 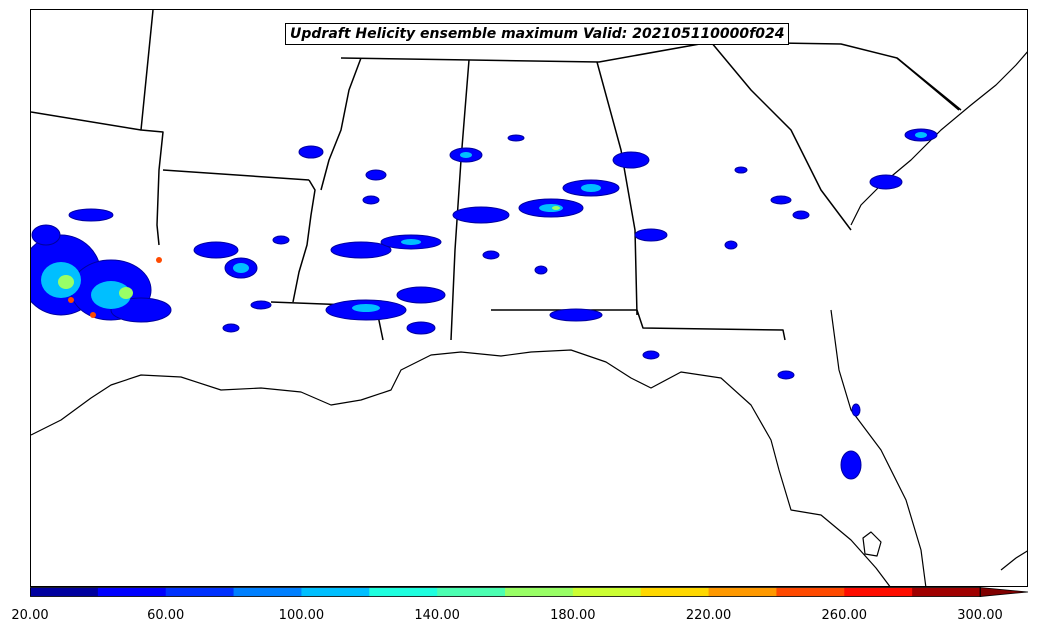 What do you see at coordinates (878, 447) in the screenshot?
I see `florida-east-coast` at bounding box center [878, 447].